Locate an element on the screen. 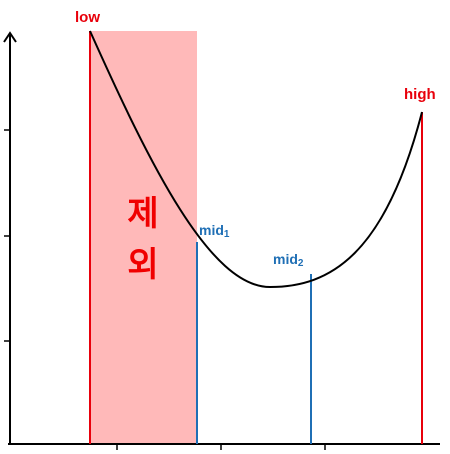 This screenshot has height=454, width=450. high-label: high is located at coordinates (420, 94).